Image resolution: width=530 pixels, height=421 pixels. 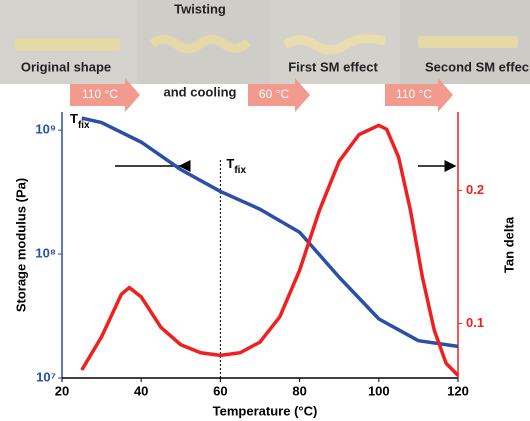 What do you see at coordinates (333, 66) in the screenshot?
I see `photo-label: First SM effect` at bounding box center [333, 66].